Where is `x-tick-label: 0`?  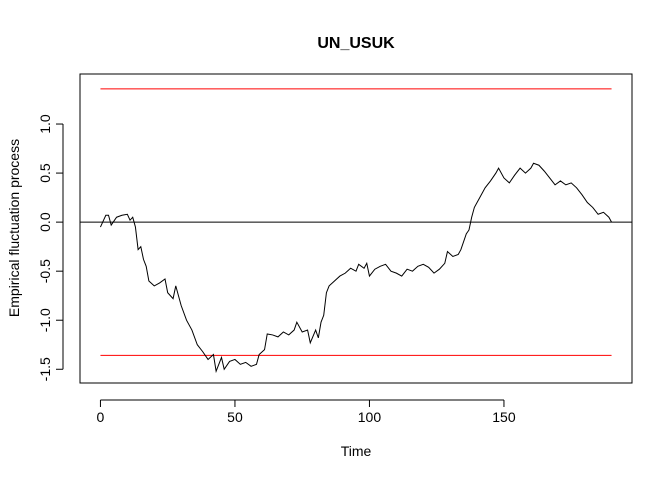 x-tick-label: 0 is located at coordinates (101, 417).